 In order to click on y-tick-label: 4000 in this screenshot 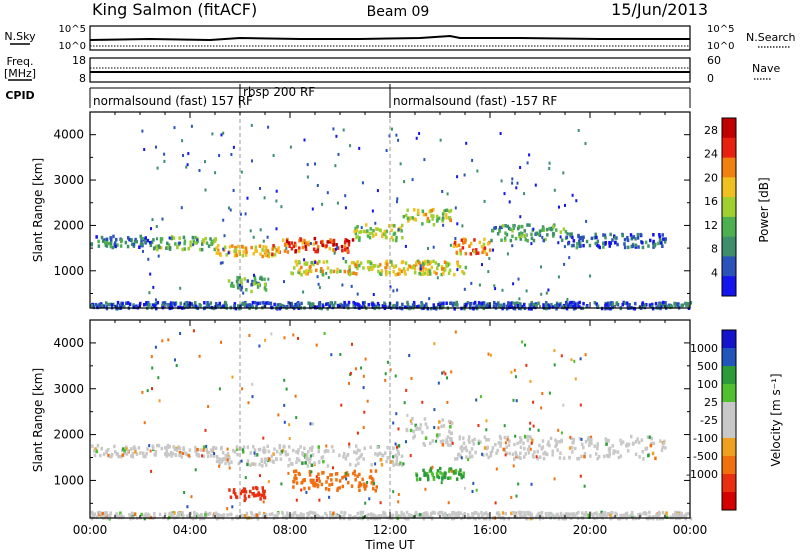, I will do `click(68, 135)`.